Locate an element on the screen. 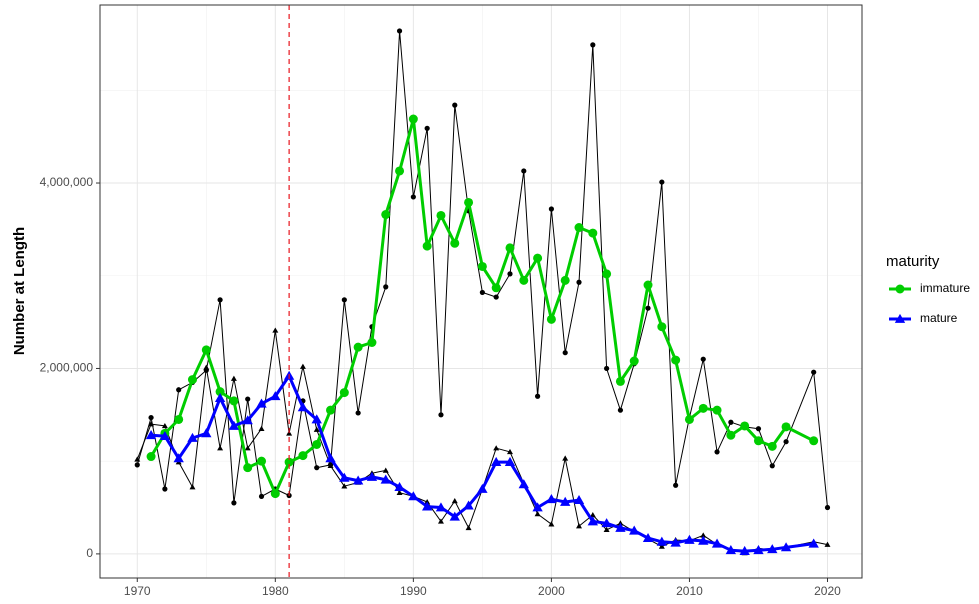 The image size is (979, 604). legend-label: mature is located at coordinates (939, 318).